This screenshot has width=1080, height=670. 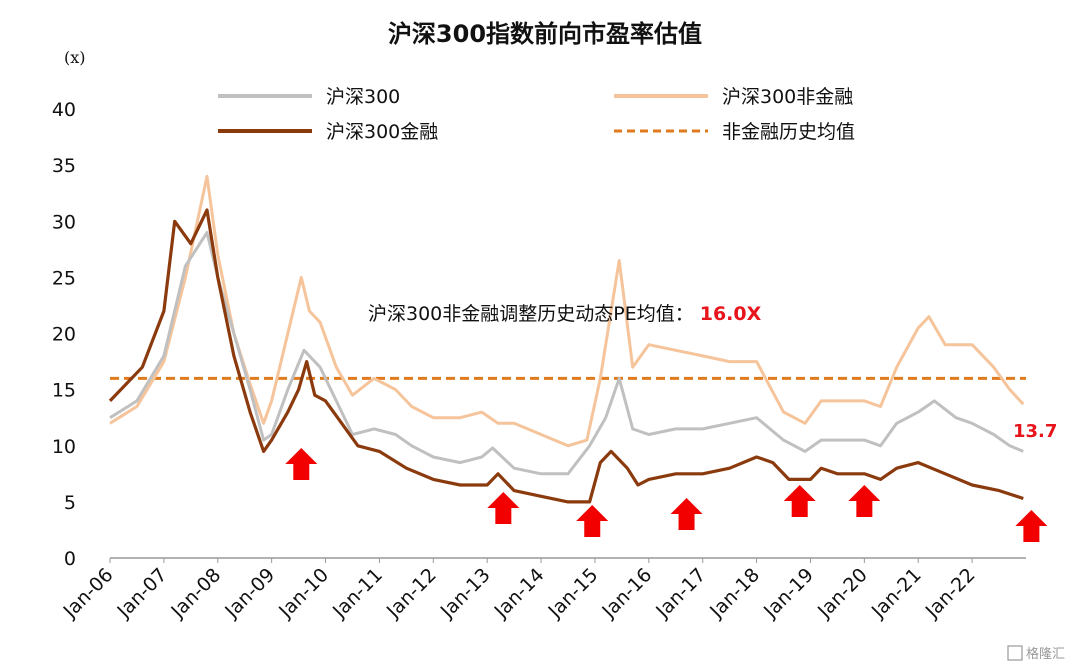 What do you see at coordinates (787, 97) in the screenshot?
I see `legend-label-nonfin: 沪深300非金融` at bounding box center [787, 97].